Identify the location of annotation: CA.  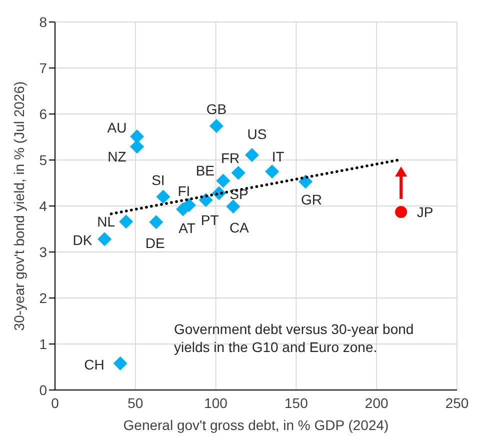
(239, 227).